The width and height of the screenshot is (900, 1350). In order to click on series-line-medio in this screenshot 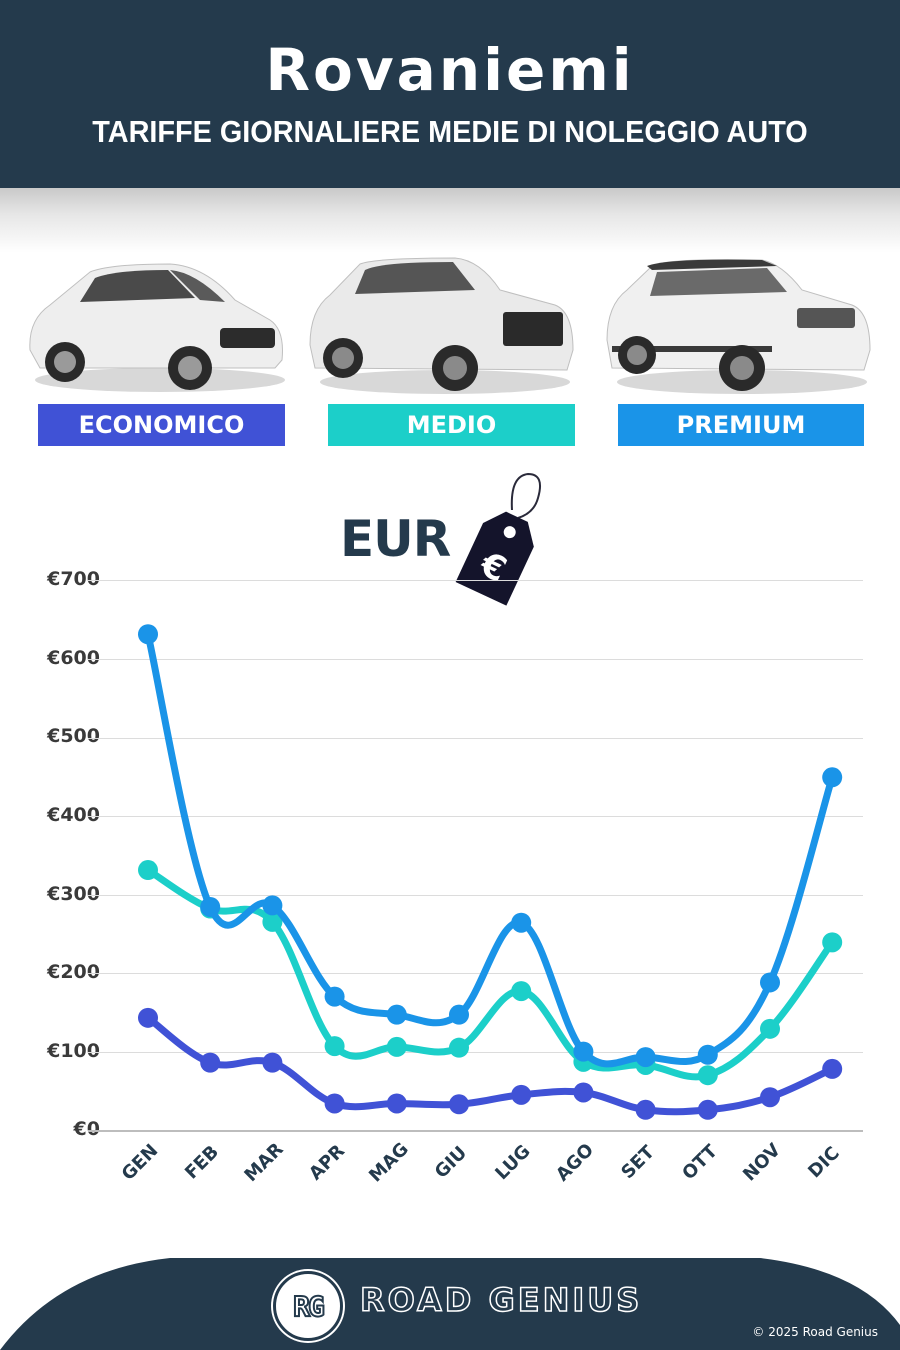, I will do `click(490, 973)`.